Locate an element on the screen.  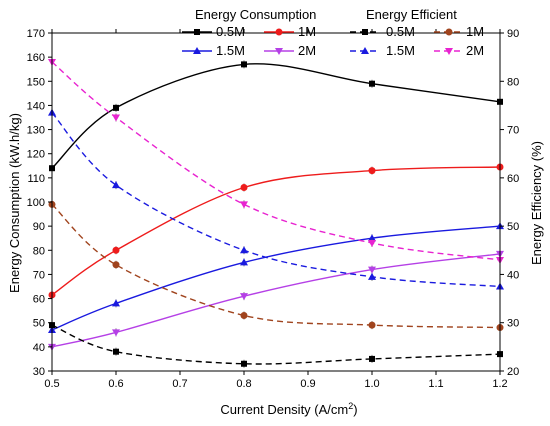
y-left-tick-label: 90 is located at coordinates (39, 227).